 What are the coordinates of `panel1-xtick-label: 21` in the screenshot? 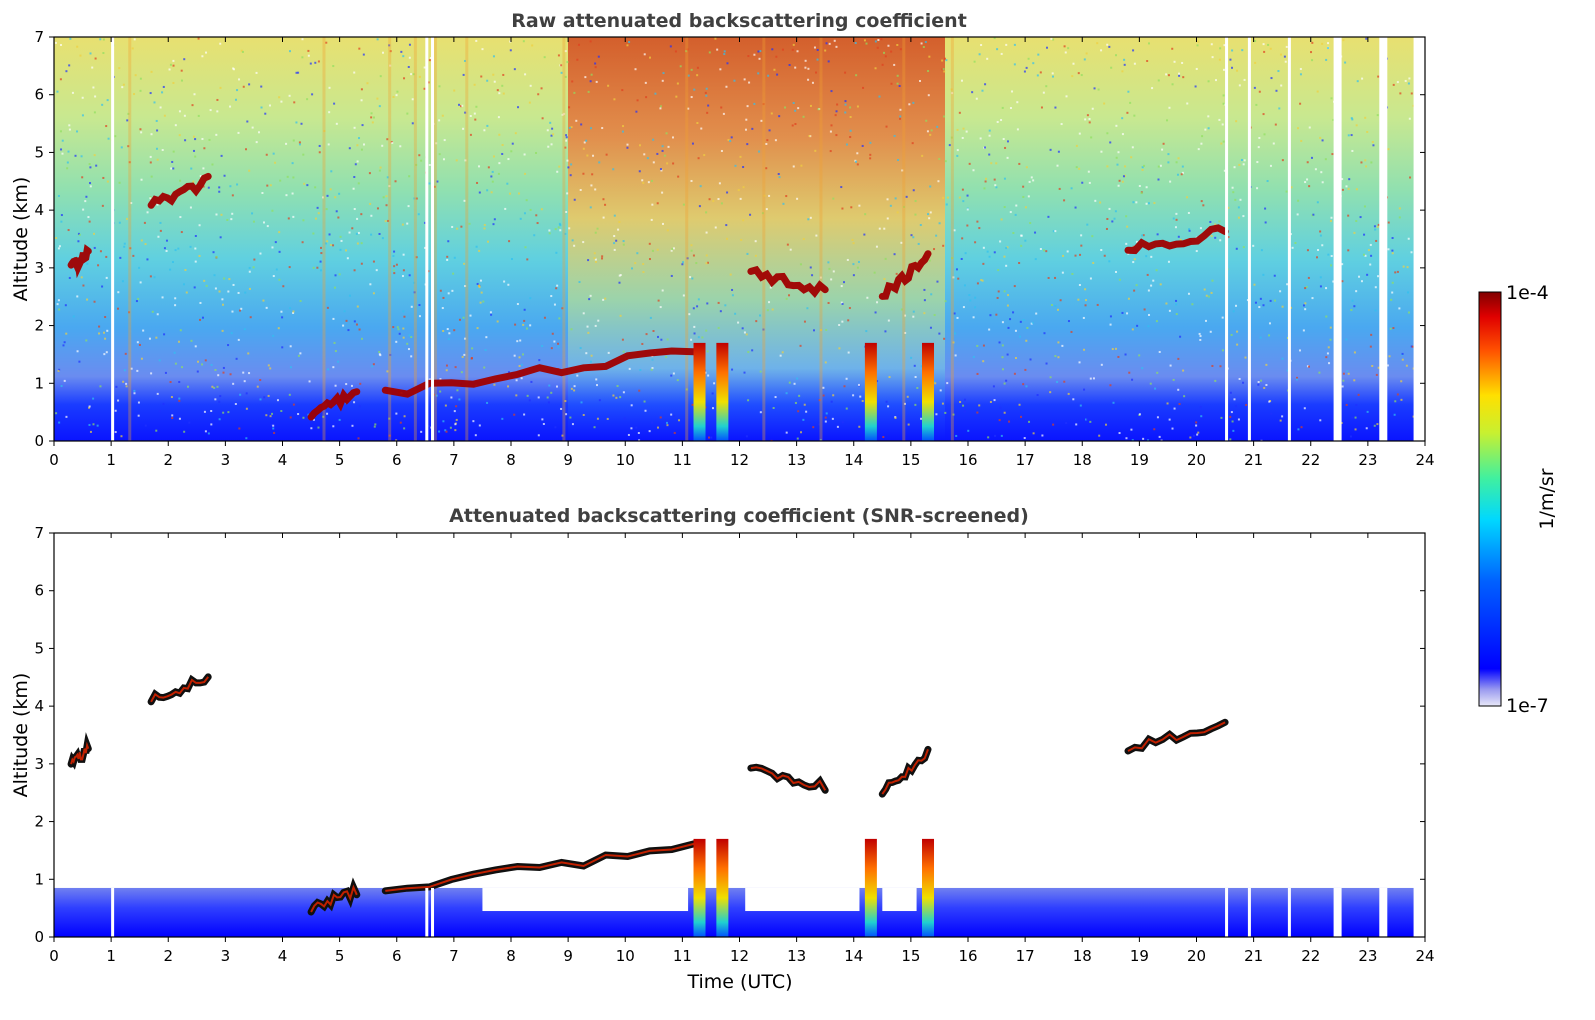 It's located at (1253, 460).